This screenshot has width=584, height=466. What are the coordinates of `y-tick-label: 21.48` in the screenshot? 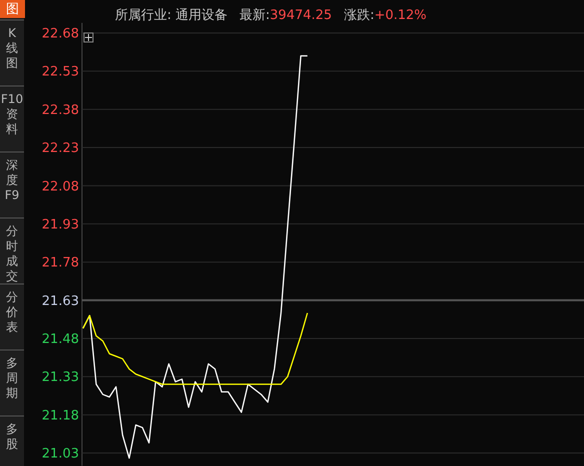 It's located at (60, 340).